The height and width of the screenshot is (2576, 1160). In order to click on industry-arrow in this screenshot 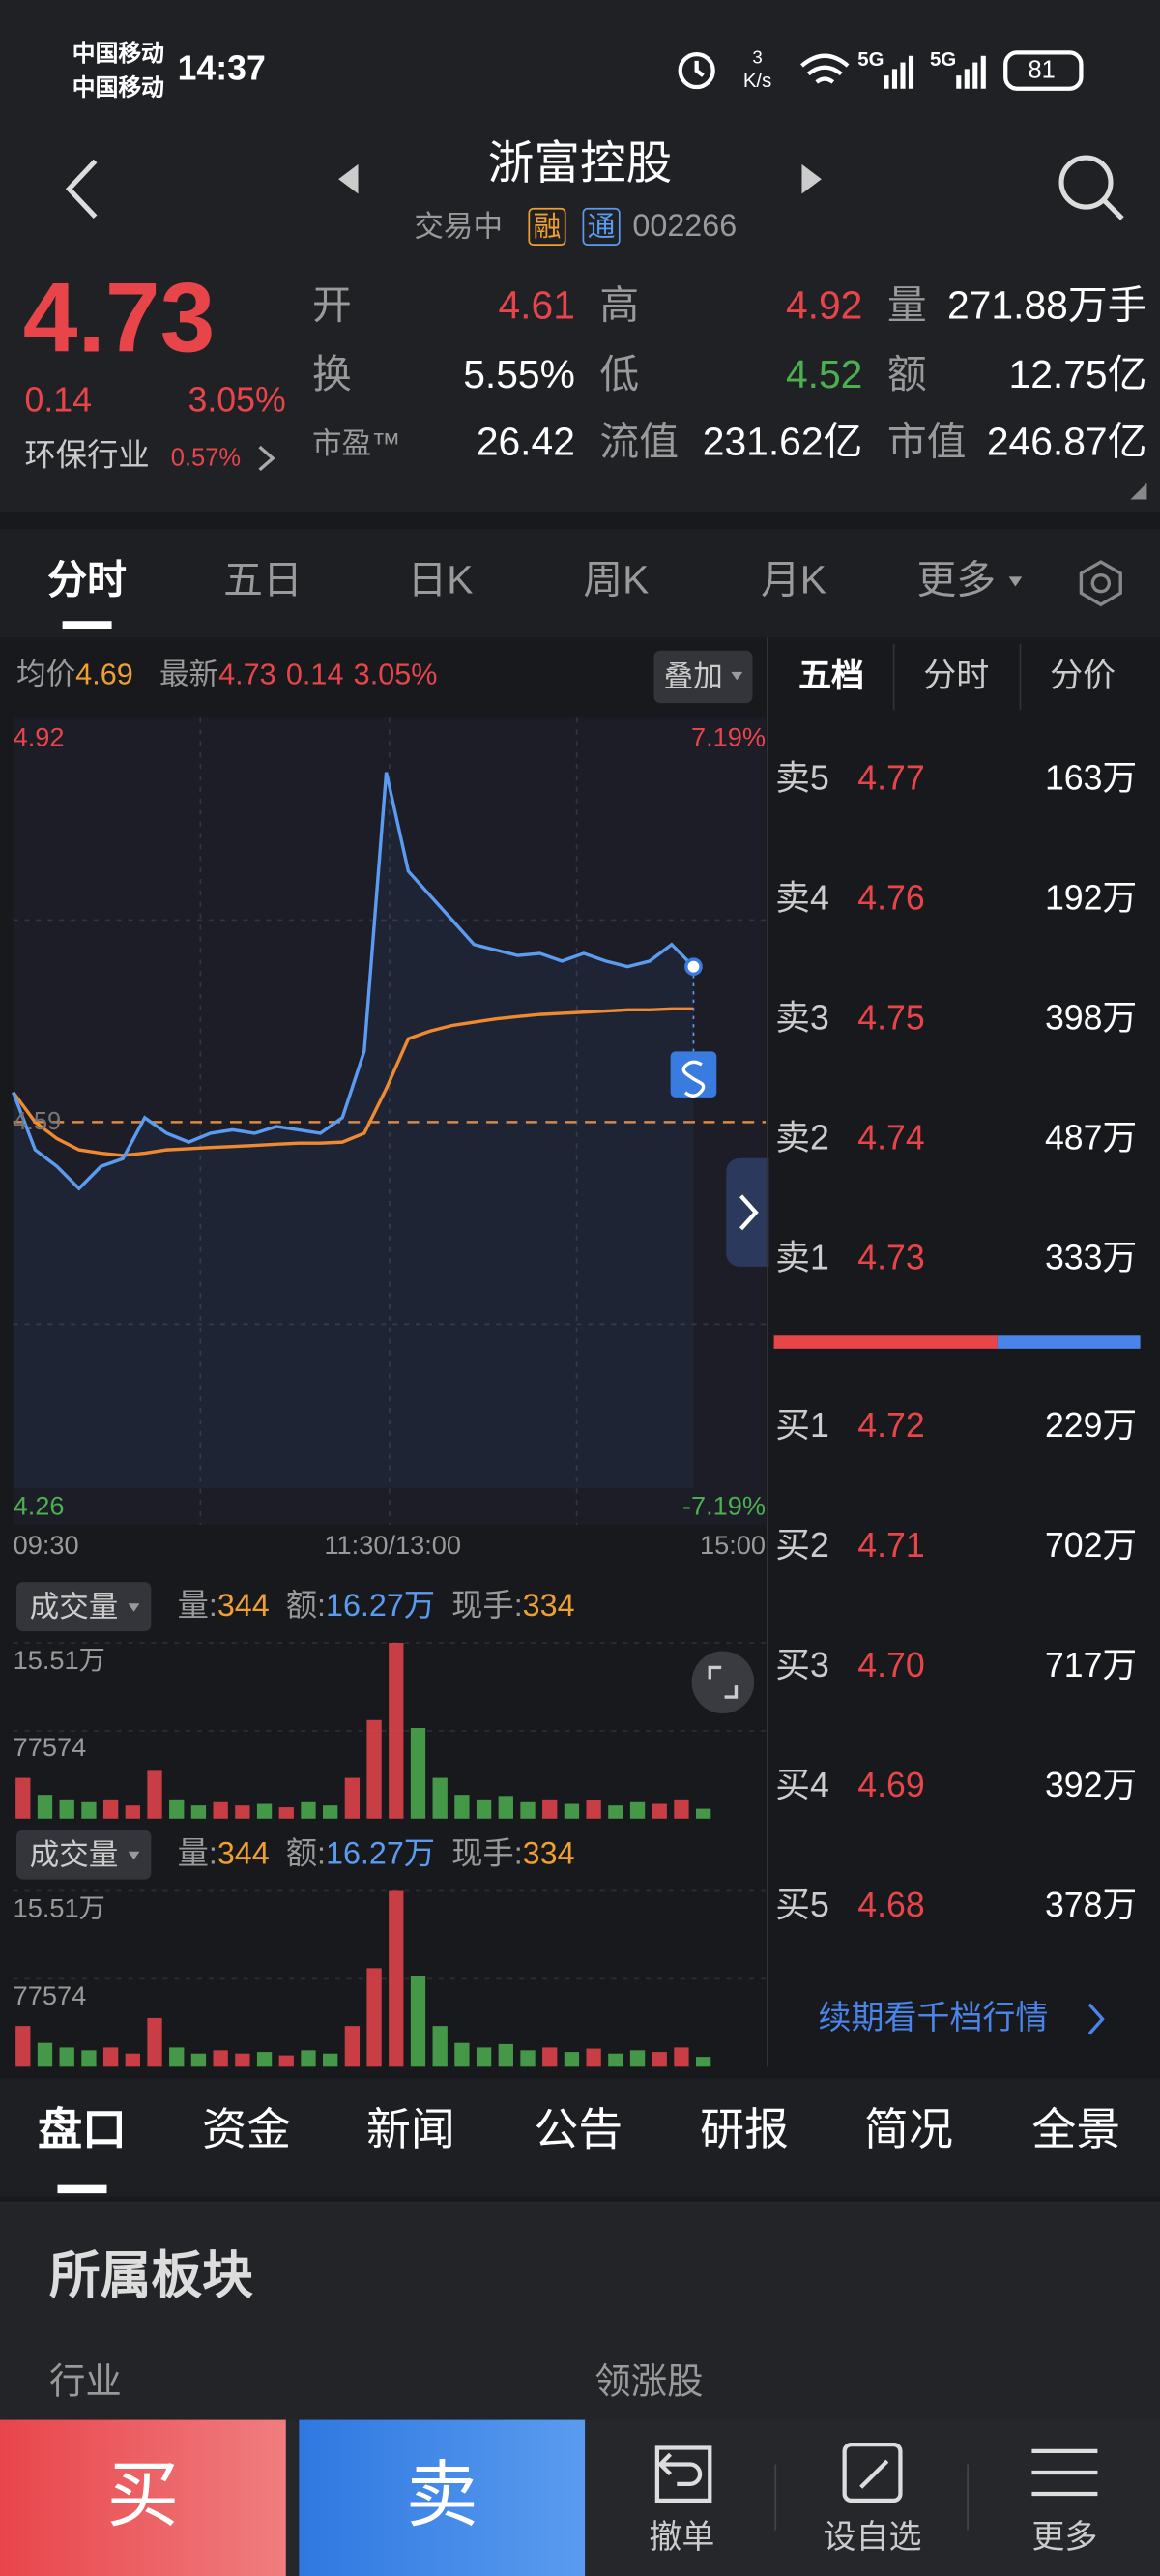, I will do `click(267, 458)`.